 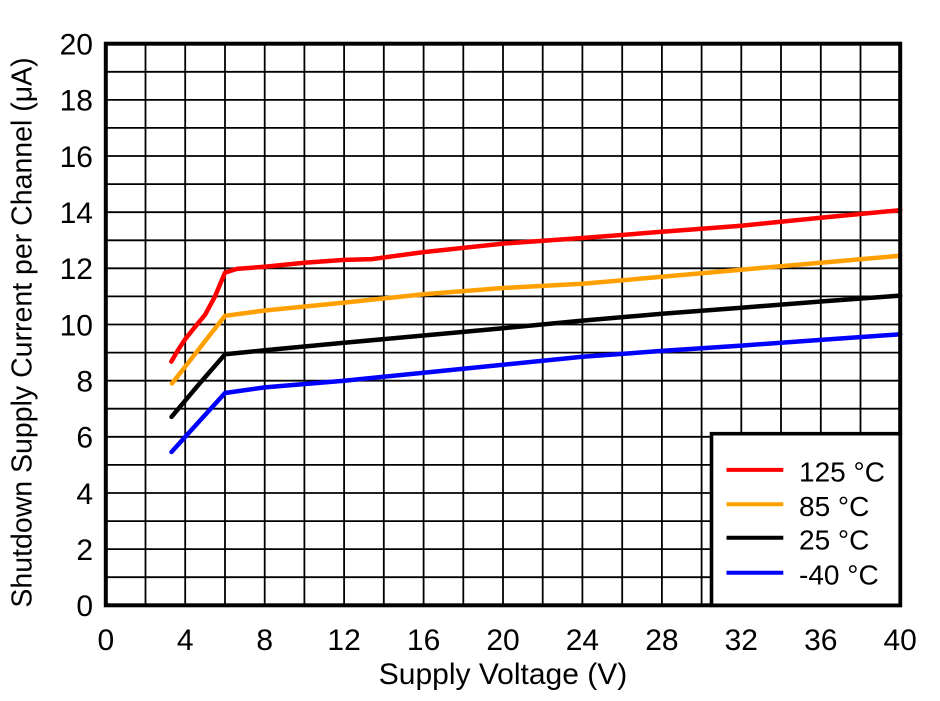 I want to click on svg-text: 24, so click(x=582, y=640).